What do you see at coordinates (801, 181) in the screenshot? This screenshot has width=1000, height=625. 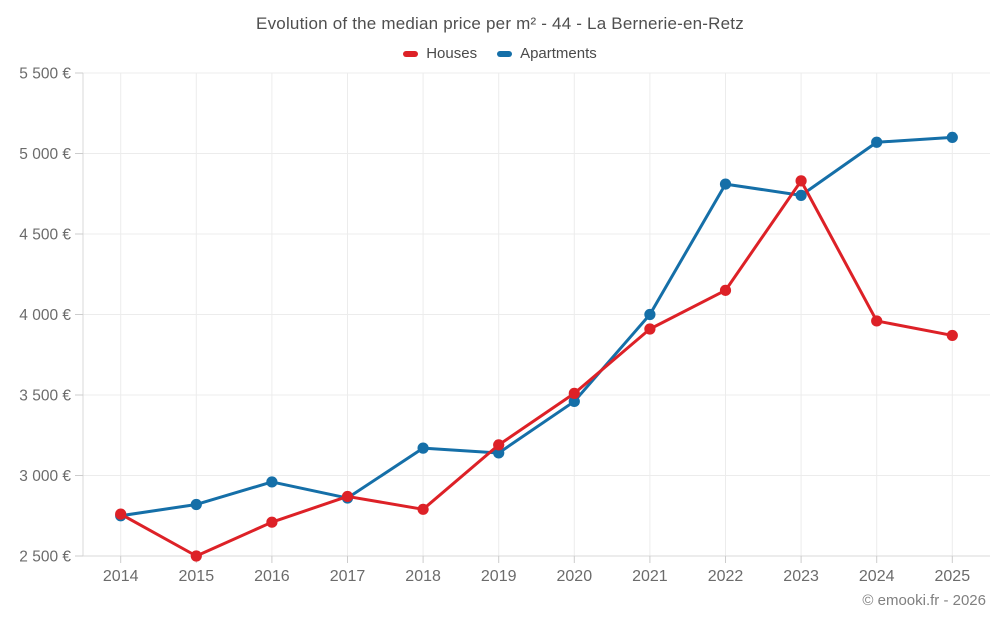 I see `houses-point-2023` at bounding box center [801, 181].